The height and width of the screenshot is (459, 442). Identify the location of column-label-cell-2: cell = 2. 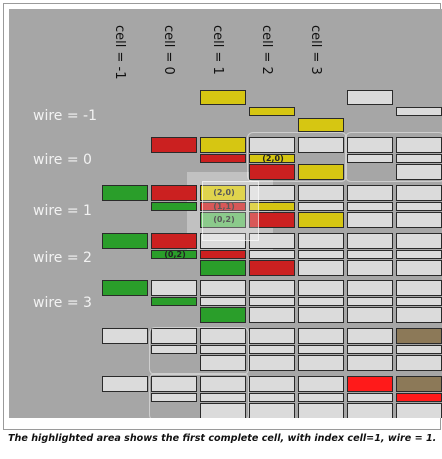
(266, 50).